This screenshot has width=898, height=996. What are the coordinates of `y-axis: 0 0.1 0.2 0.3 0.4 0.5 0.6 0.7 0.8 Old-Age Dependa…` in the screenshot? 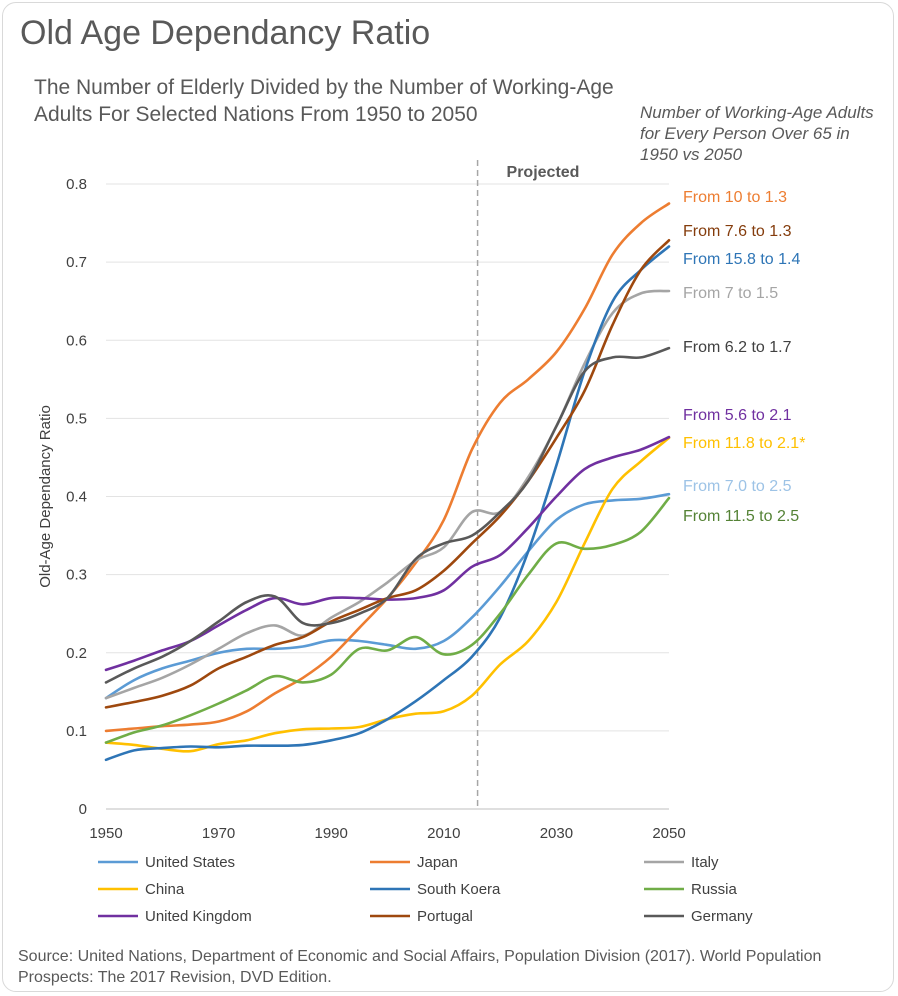 It's located at (62, 497).